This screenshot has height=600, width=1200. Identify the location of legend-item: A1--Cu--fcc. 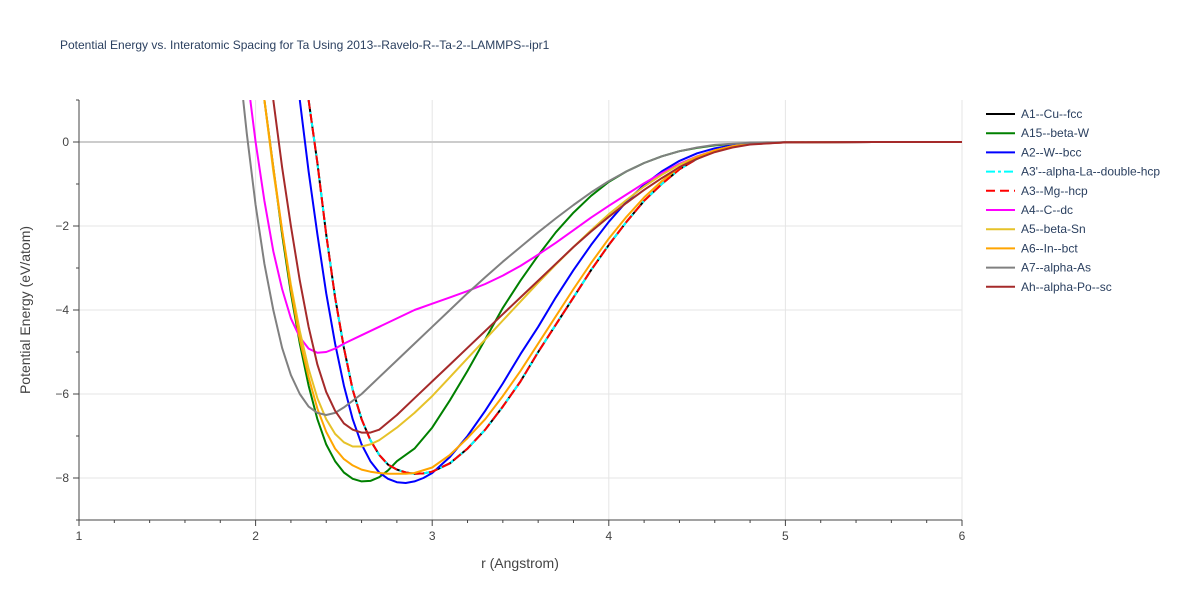
(1034, 114).